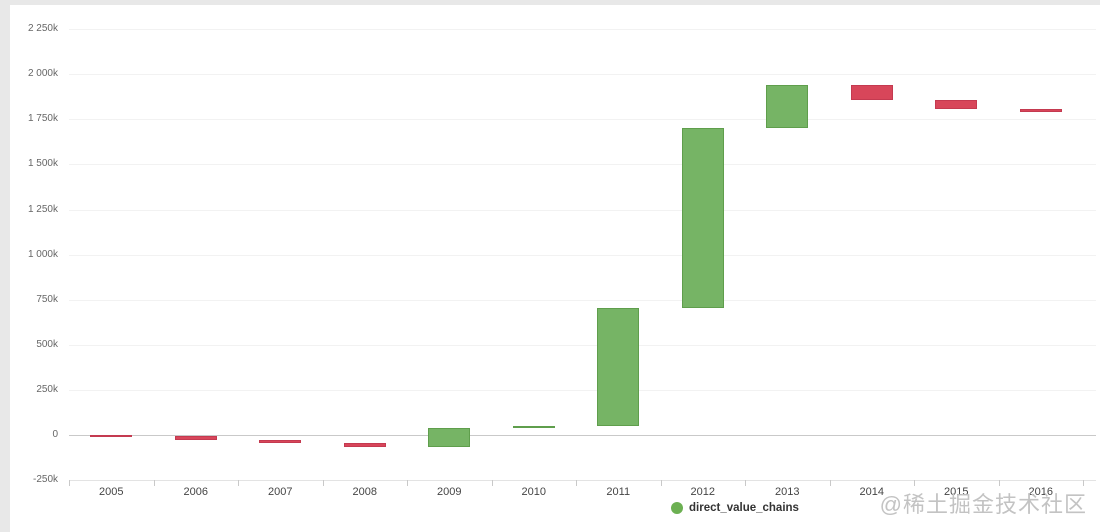 The height and width of the screenshot is (532, 1100). Describe the element at coordinates (582, 30) in the screenshot. I see `gridline-2250k` at that location.